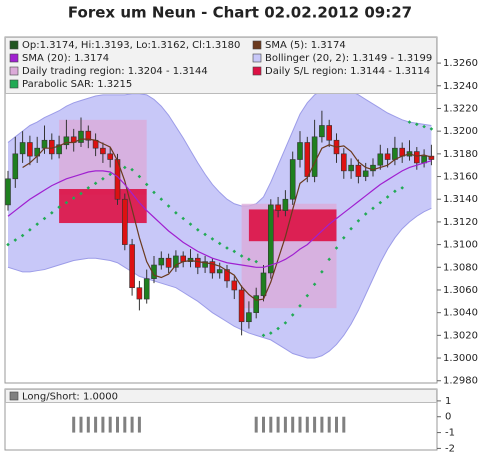 The height and width of the screenshot is (457, 480). I want to click on region-area, so click(103, 206).